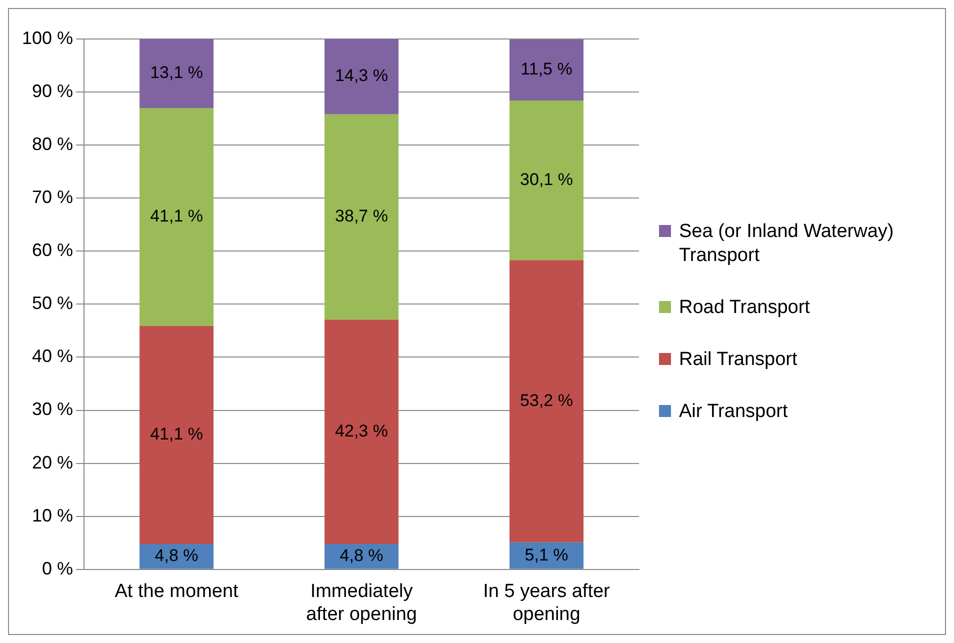 The height and width of the screenshot is (643, 954). I want to click on data-label: 38,7 %, so click(361, 216).